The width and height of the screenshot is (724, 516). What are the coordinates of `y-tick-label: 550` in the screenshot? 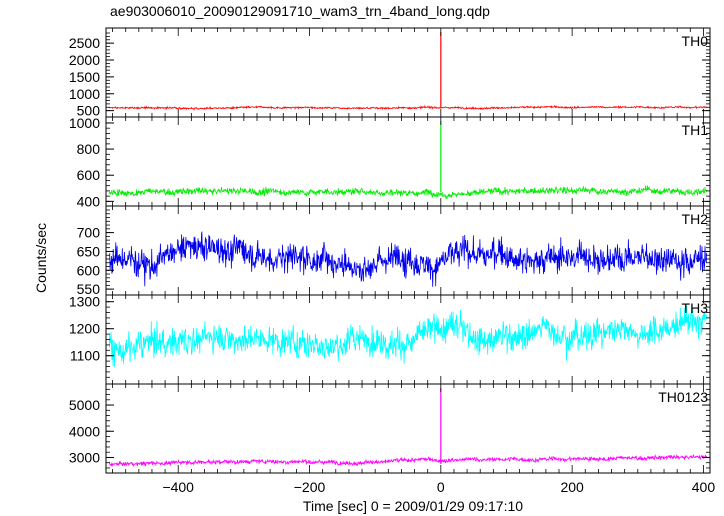 It's located at (89, 289).